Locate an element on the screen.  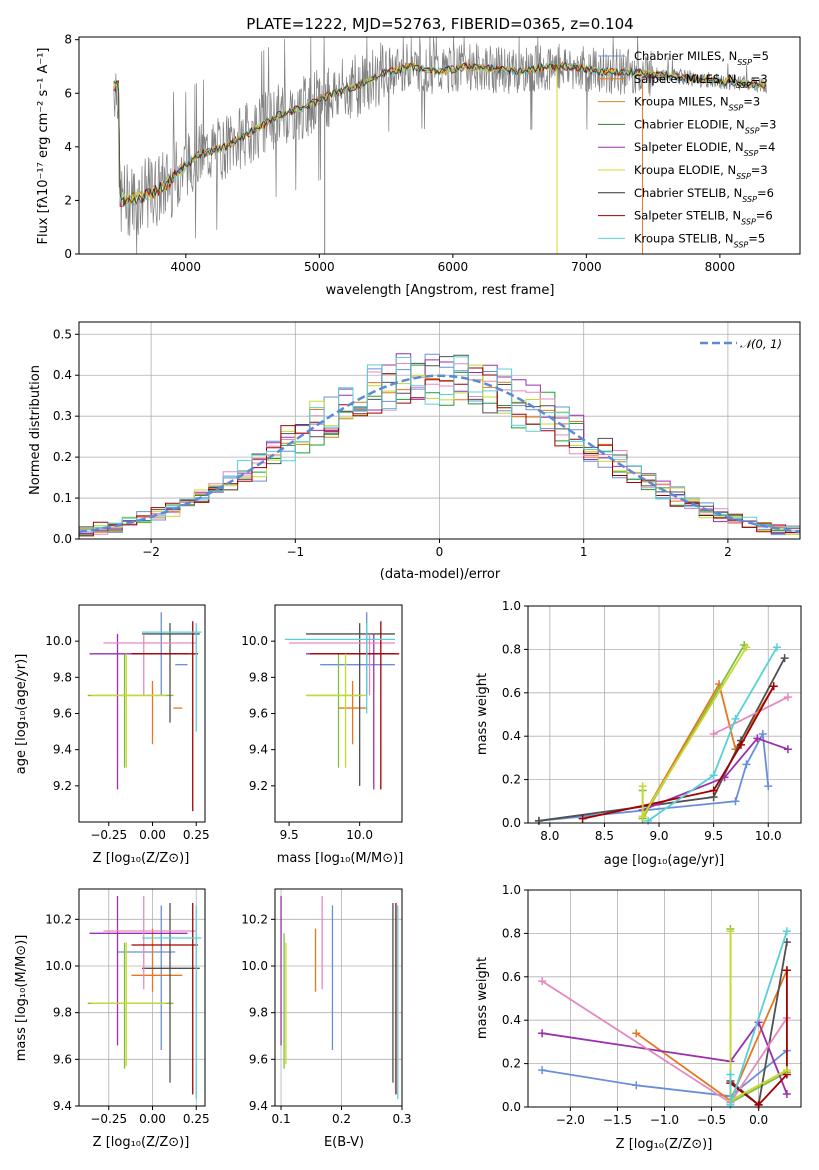
spectrum-ytick-label: 0 is located at coordinates (68, 254).